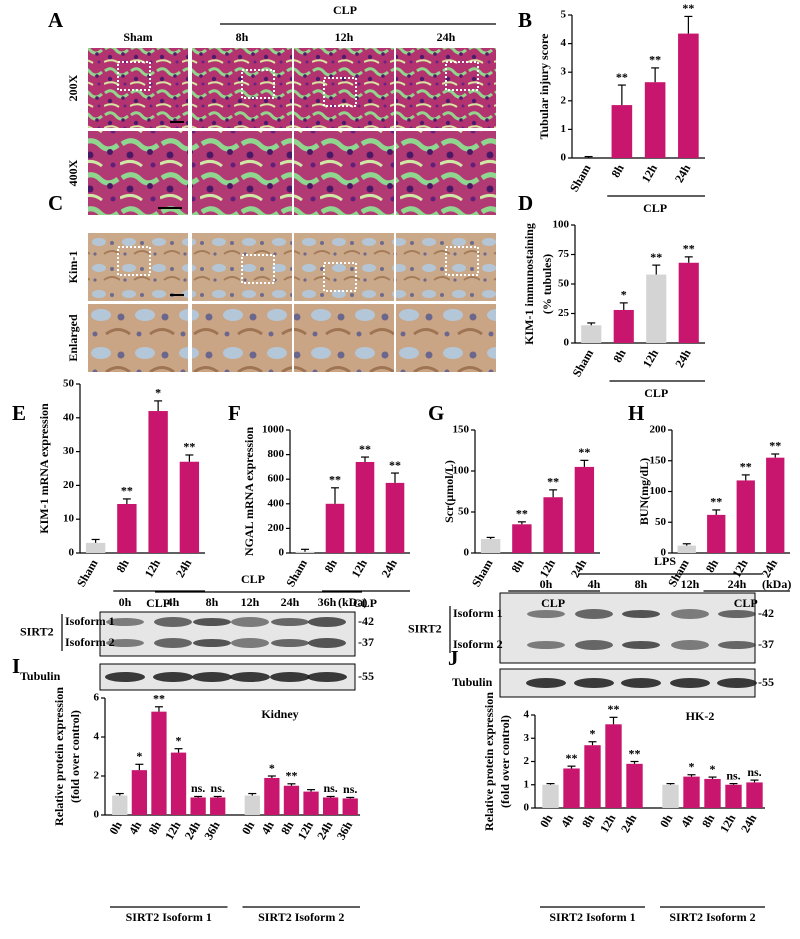 The width and height of the screenshot is (800, 939). I want to click on y-axis-label: (fold over control), so click(505, 761).